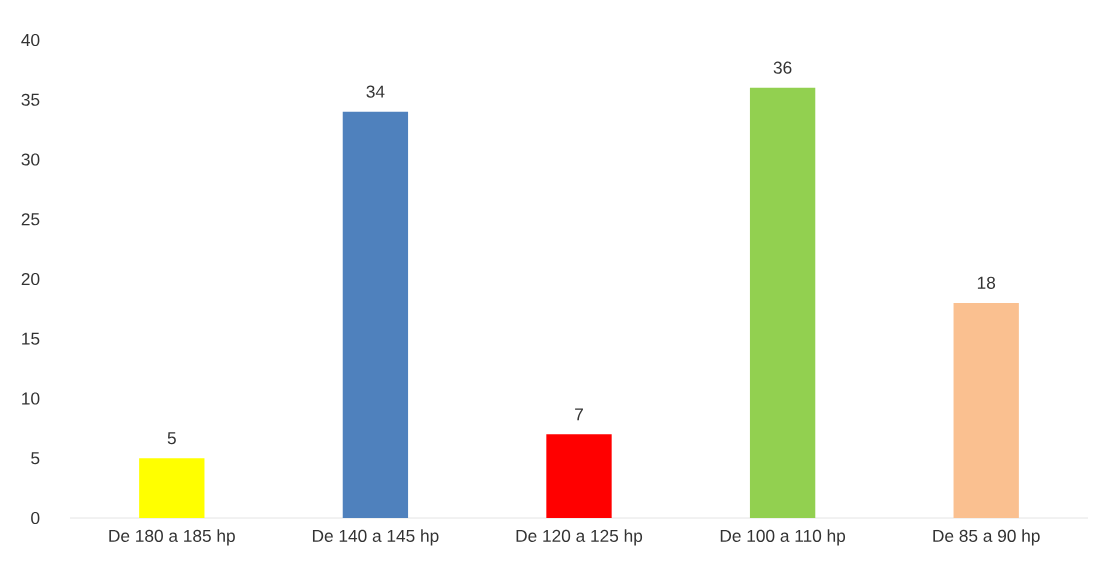 This screenshot has width=1102, height=572. Describe the element at coordinates (30, 219) in the screenshot. I see `y-tick-label: 25` at that location.